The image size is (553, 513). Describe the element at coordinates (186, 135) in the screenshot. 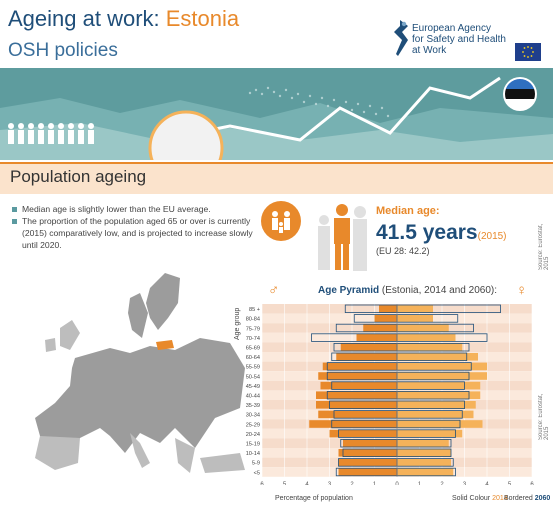

I see `office-circle-icon` at that location.